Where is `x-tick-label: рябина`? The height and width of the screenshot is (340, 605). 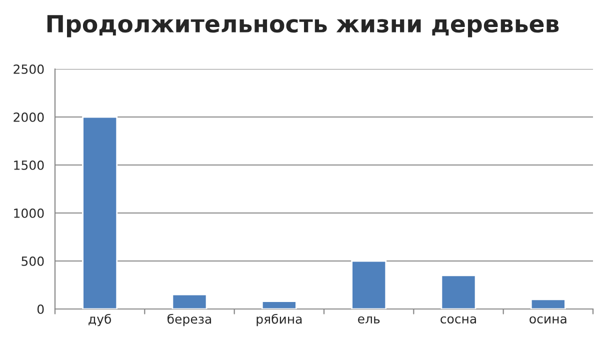
x-tick-label: рябина is located at coordinates (279, 320).